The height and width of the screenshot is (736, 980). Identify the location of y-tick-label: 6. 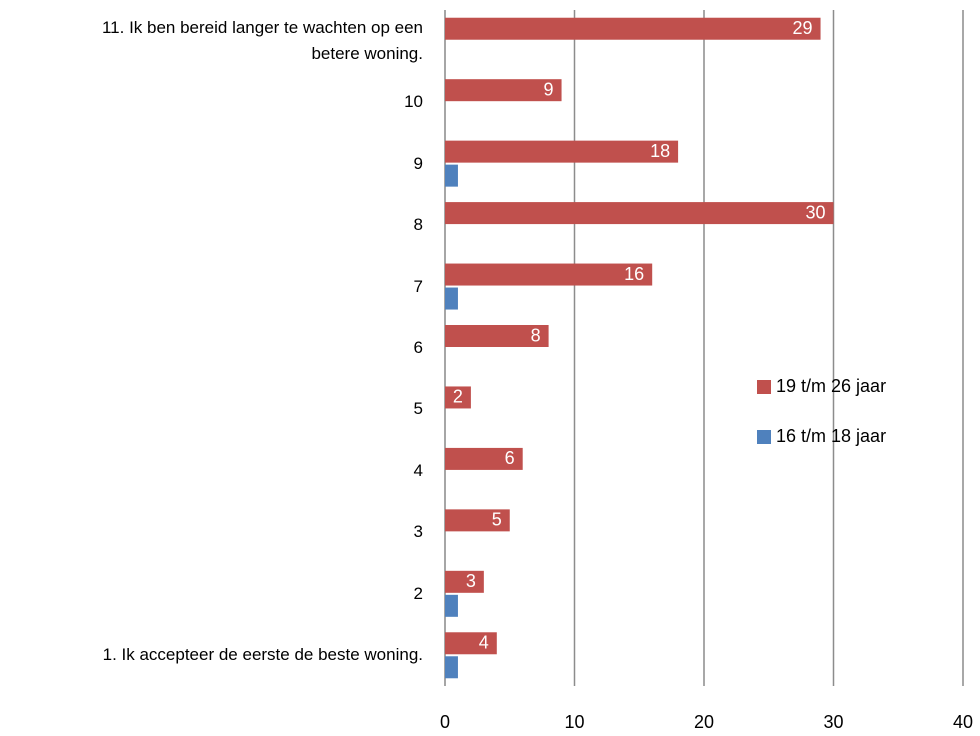
(418, 347).